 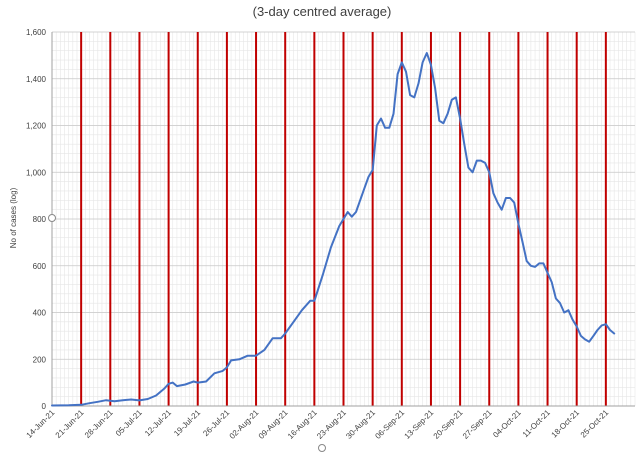 What do you see at coordinates (40, 219) in the screenshot?
I see `y-tick-label: 800` at bounding box center [40, 219].